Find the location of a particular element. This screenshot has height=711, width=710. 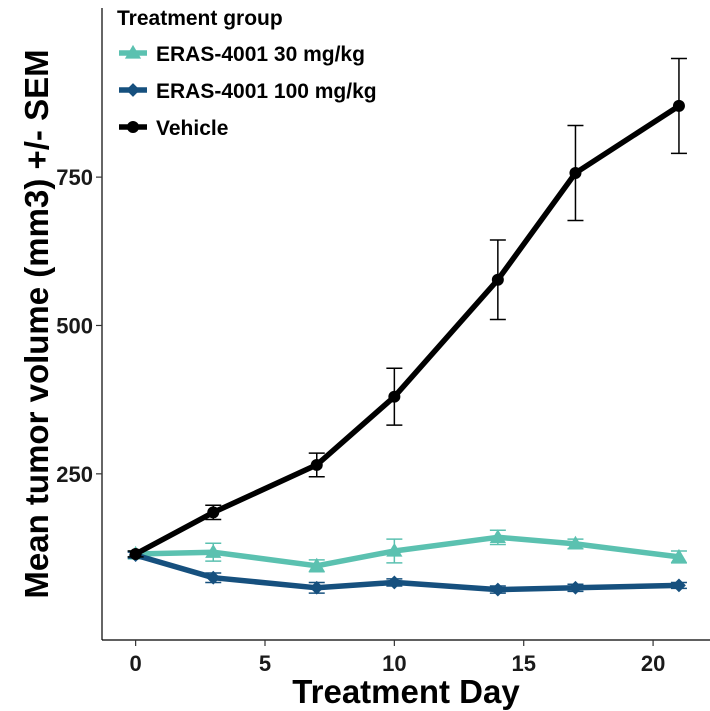

y-tick-label: 500 is located at coordinates (74, 325).